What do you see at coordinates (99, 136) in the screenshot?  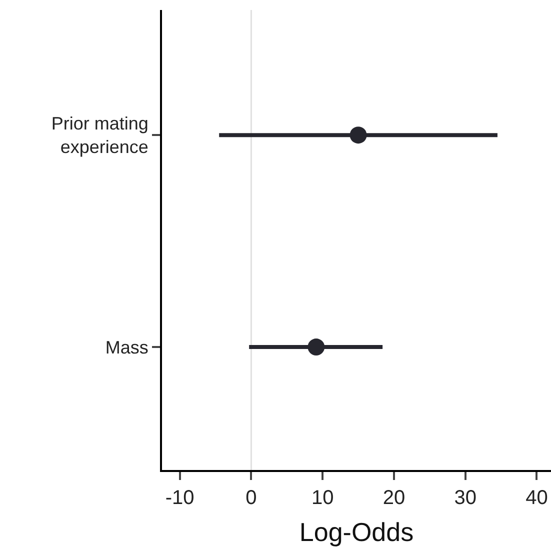 I see `y-tick-label: Prior mating experience` at bounding box center [99, 136].